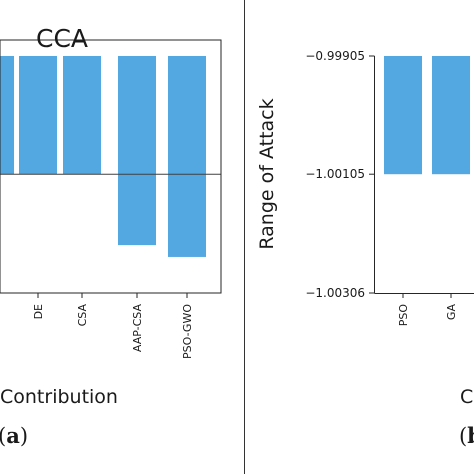 The image size is (474, 474). Describe the element at coordinates (187, 331) in the screenshot. I see `x-tick-label: PSO-GWO` at that location.